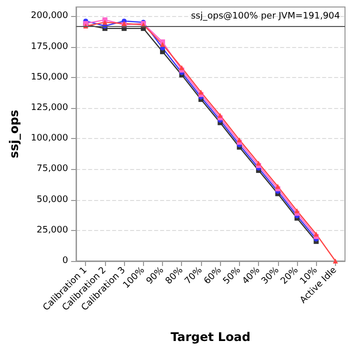  I want to click on y-tick-label: 0, so click(65, 261).